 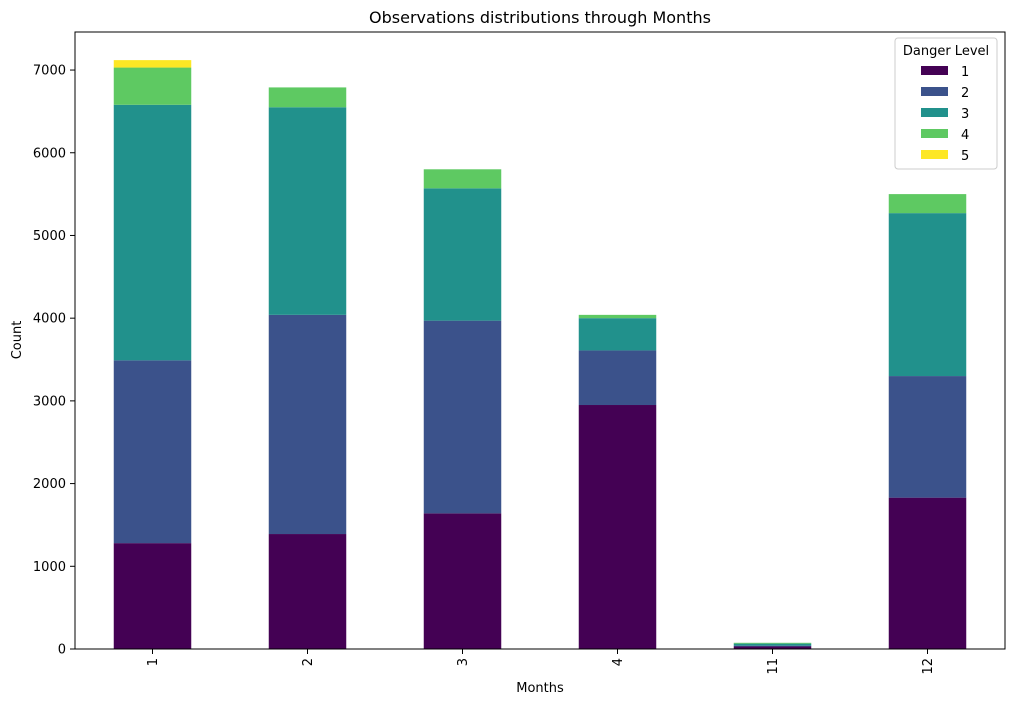 I want to click on y-tick-label: 3000, so click(x=49, y=401).